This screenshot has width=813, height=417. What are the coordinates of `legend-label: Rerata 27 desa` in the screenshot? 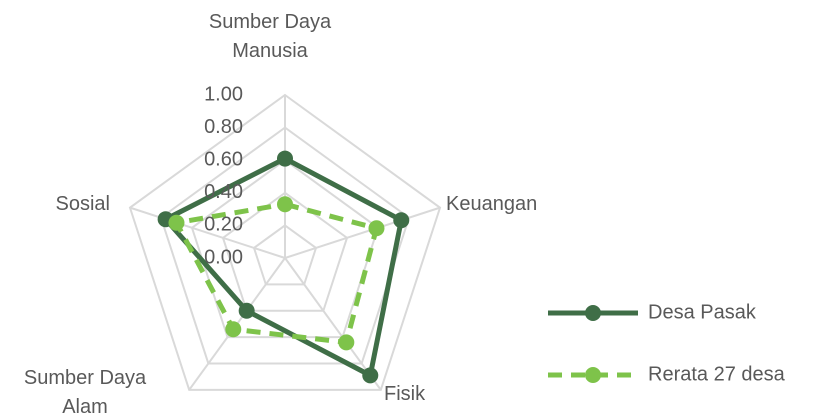 It's located at (717, 374).